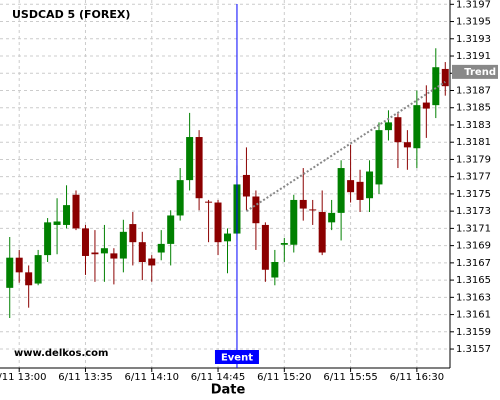 Image resolution: width=500 pixels, height=400 pixels. I want to click on x-tick-label: 6/11 14:10, so click(152, 377).